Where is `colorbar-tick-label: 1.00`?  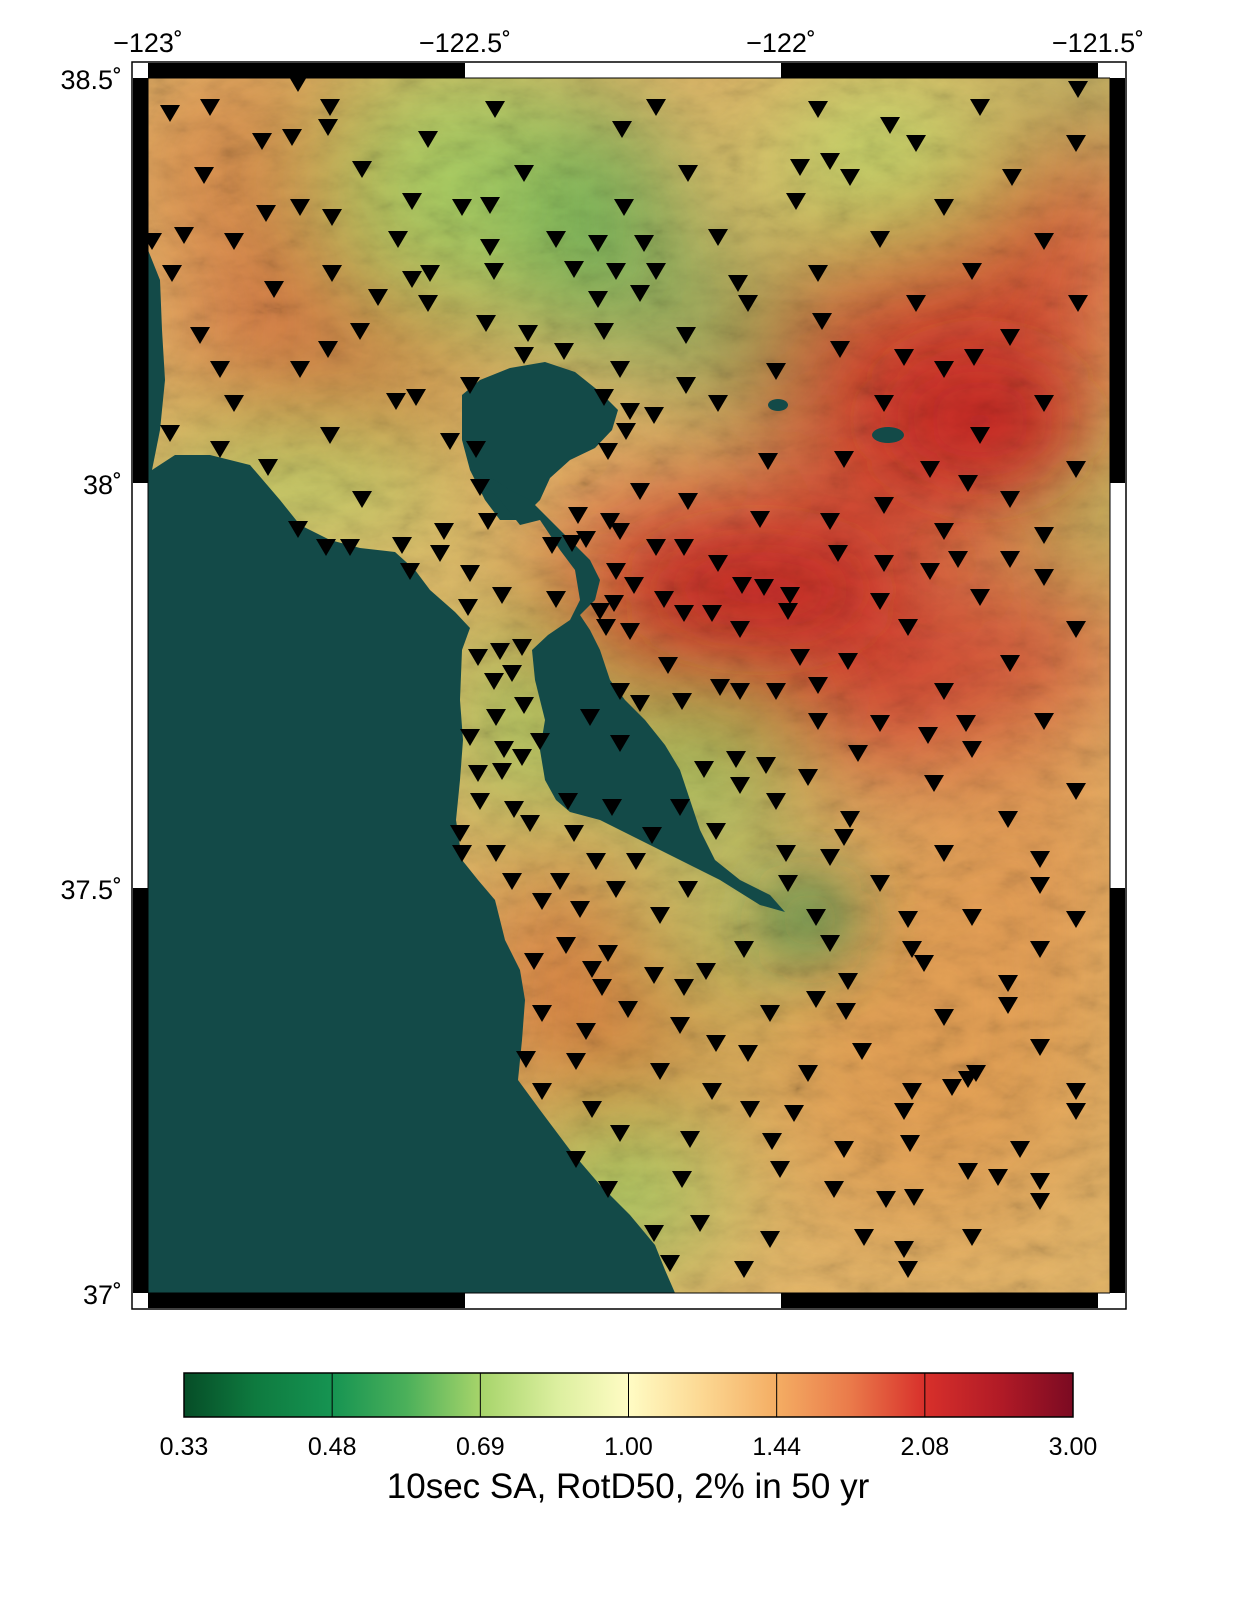 colorbar-tick-label: 1.00 is located at coordinates (628, 1447).